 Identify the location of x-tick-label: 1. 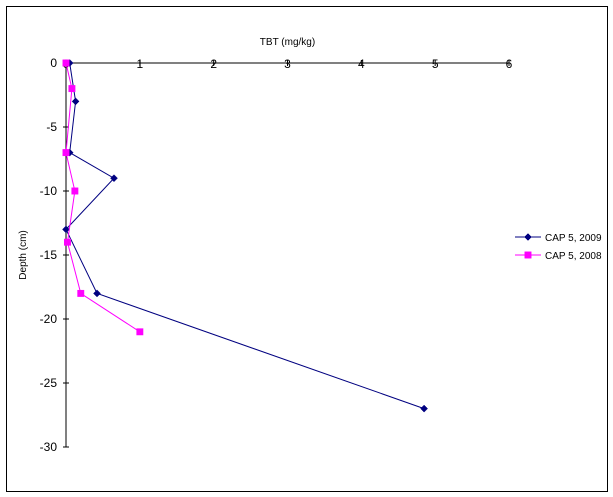
(139, 64).